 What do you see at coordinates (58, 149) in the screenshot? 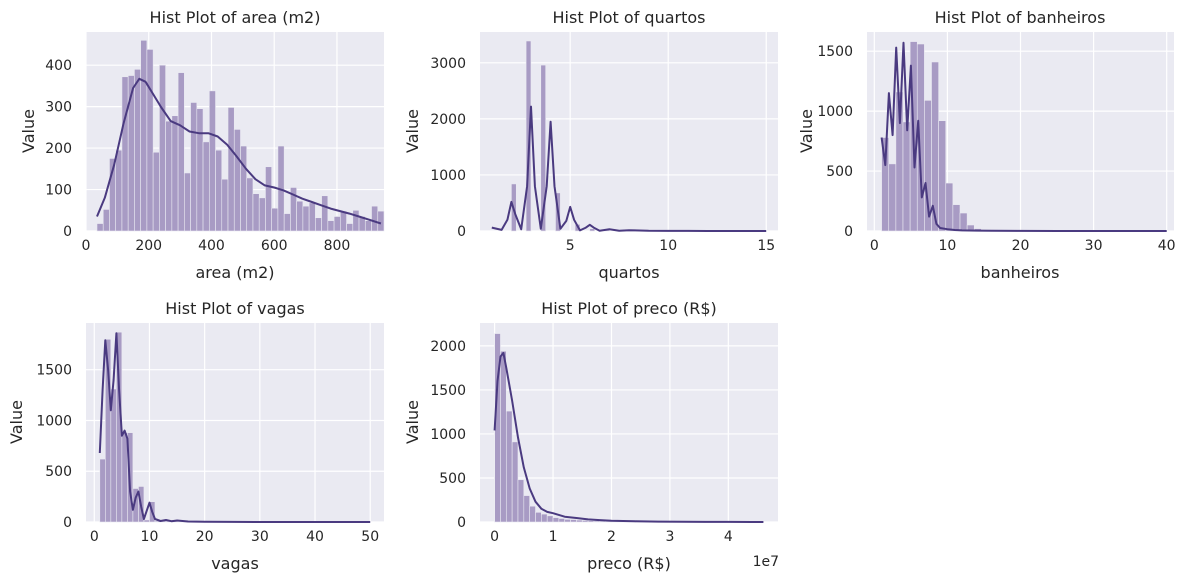
I see `y-tick-label: 200` at bounding box center [58, 149].